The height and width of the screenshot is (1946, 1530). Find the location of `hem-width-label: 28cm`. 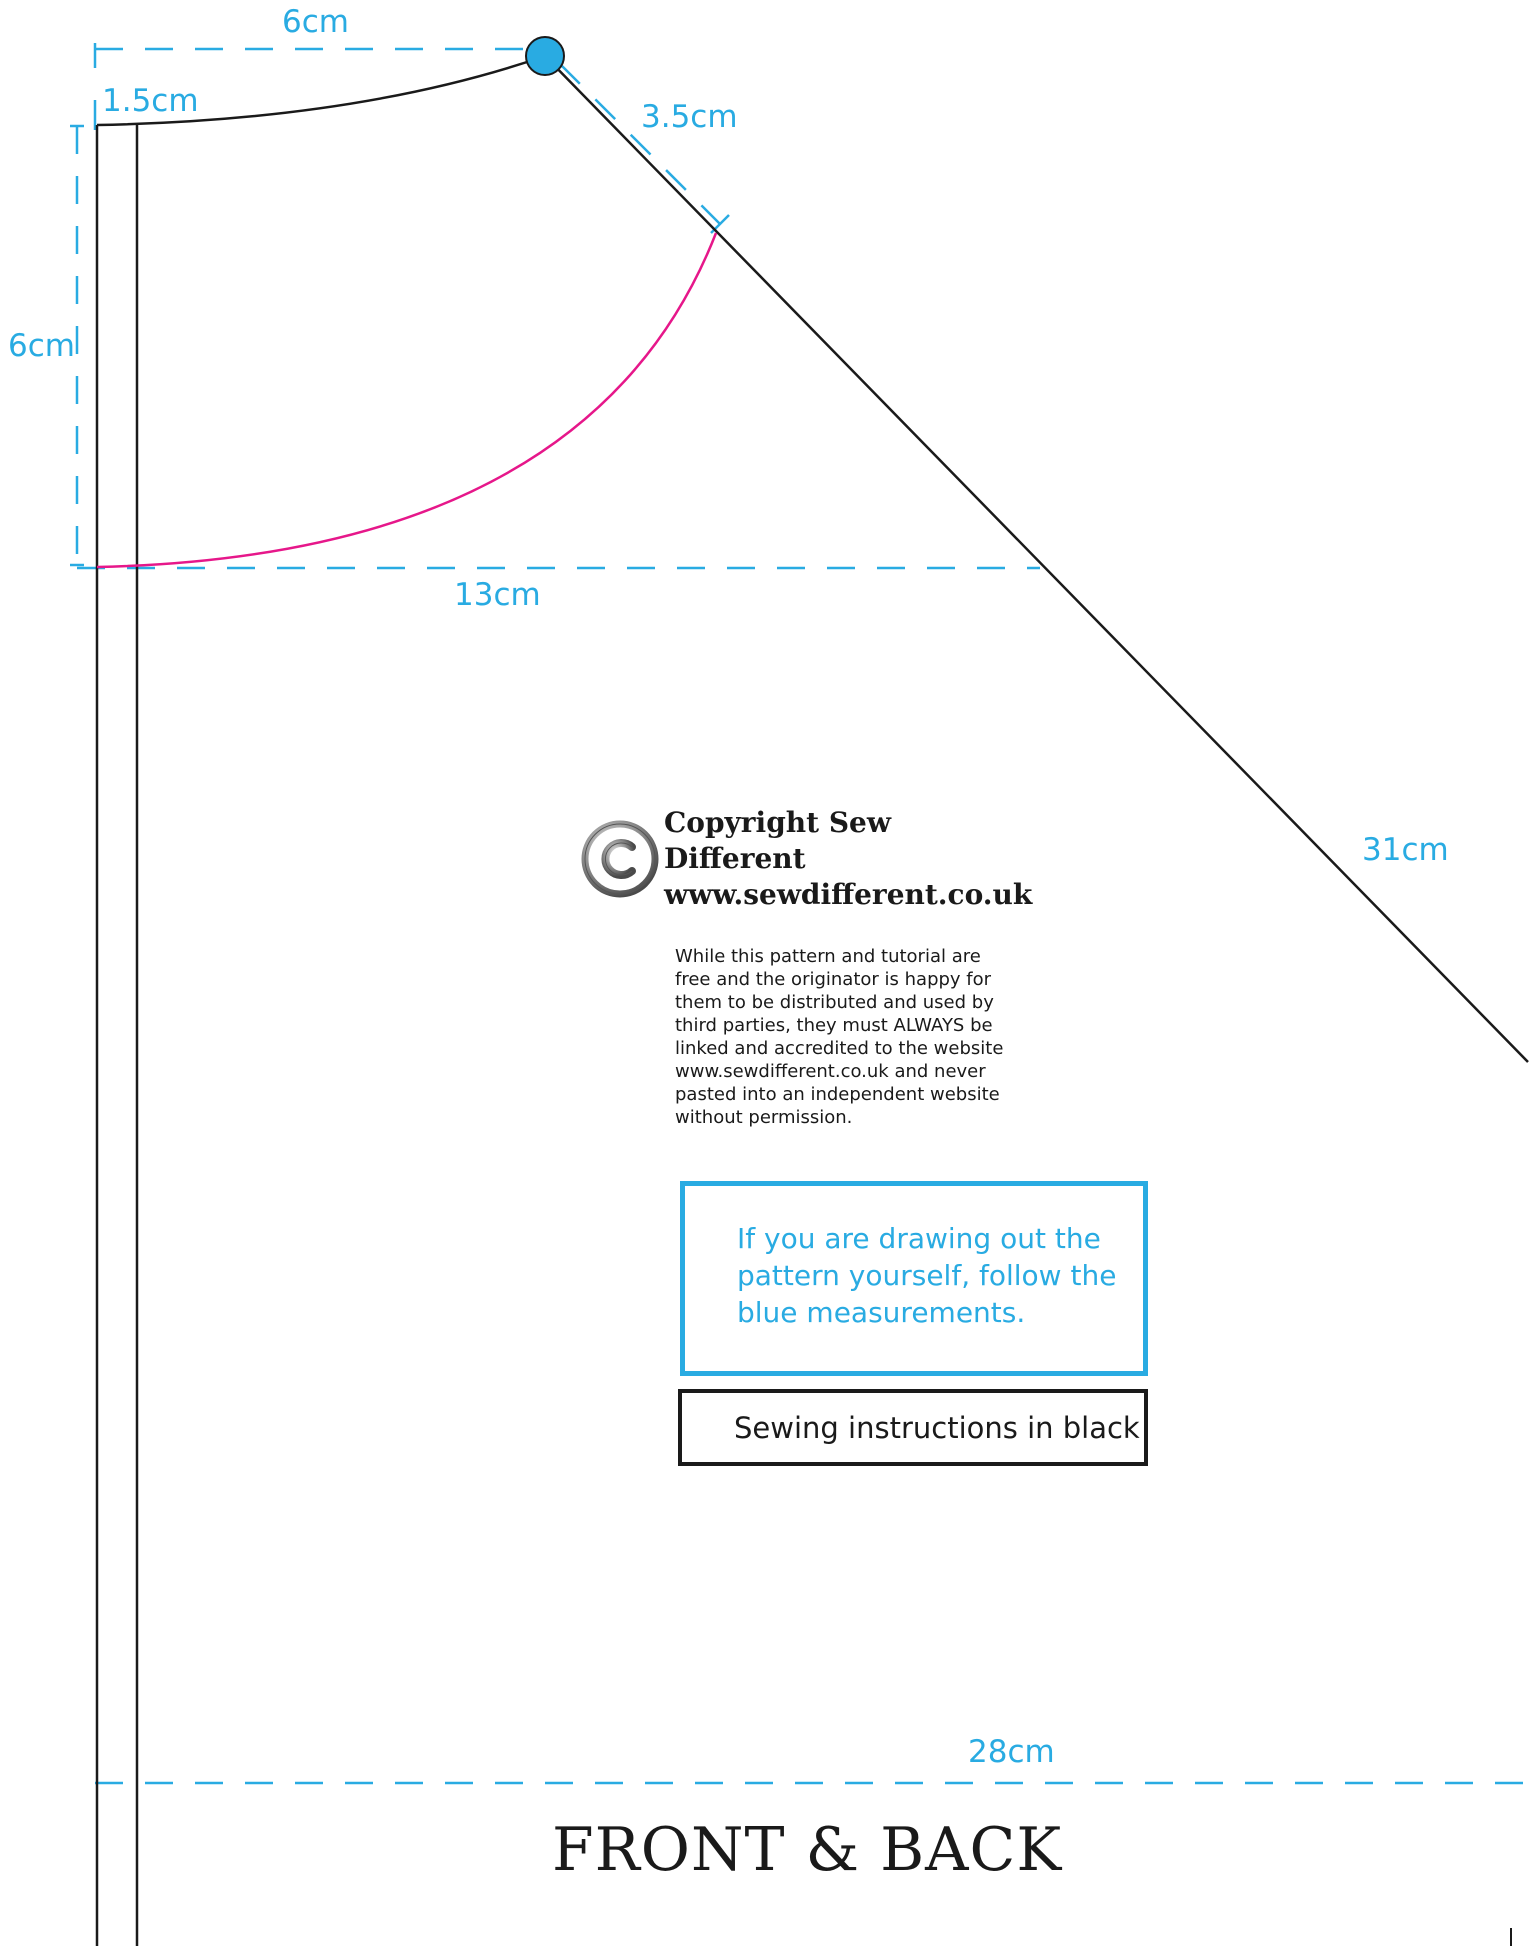

hem-width-label: 28cm is located at coordinates (1011, 1752).